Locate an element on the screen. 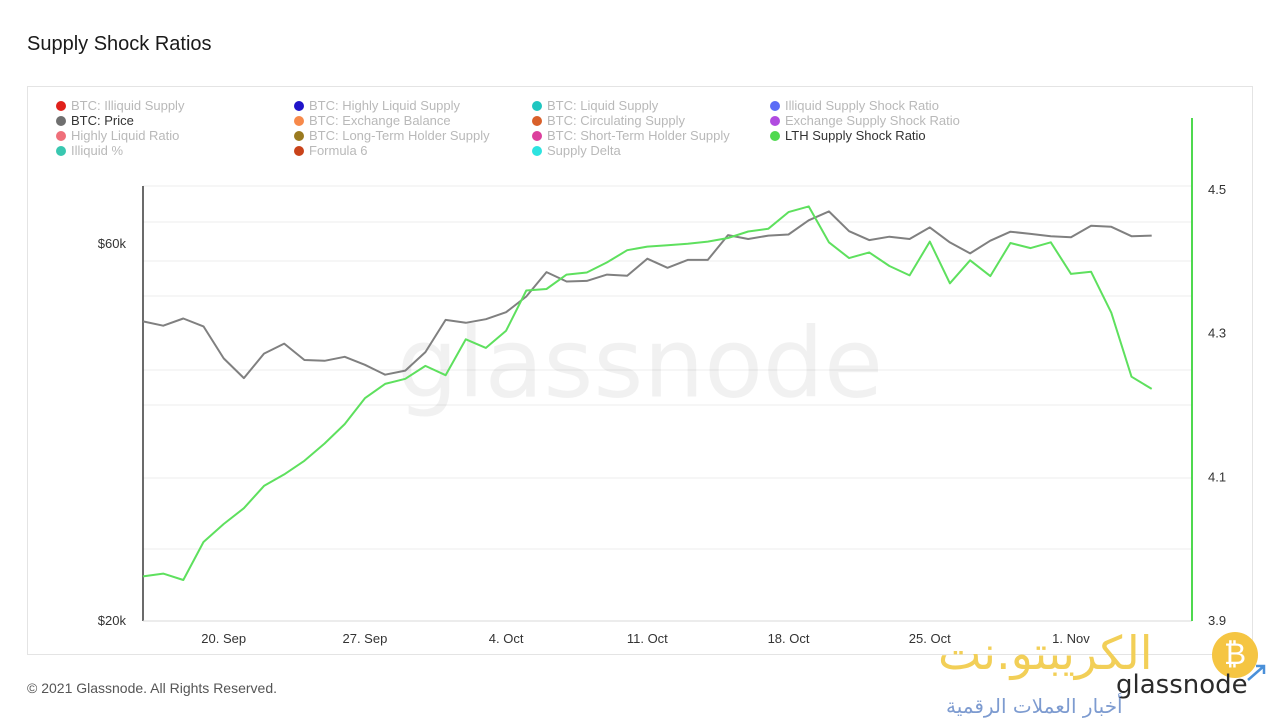 The width and height of the screenshot is (1280, 720). legend-label: BTC: Long-Term Holder Supply is located at coordinates (399, 135).